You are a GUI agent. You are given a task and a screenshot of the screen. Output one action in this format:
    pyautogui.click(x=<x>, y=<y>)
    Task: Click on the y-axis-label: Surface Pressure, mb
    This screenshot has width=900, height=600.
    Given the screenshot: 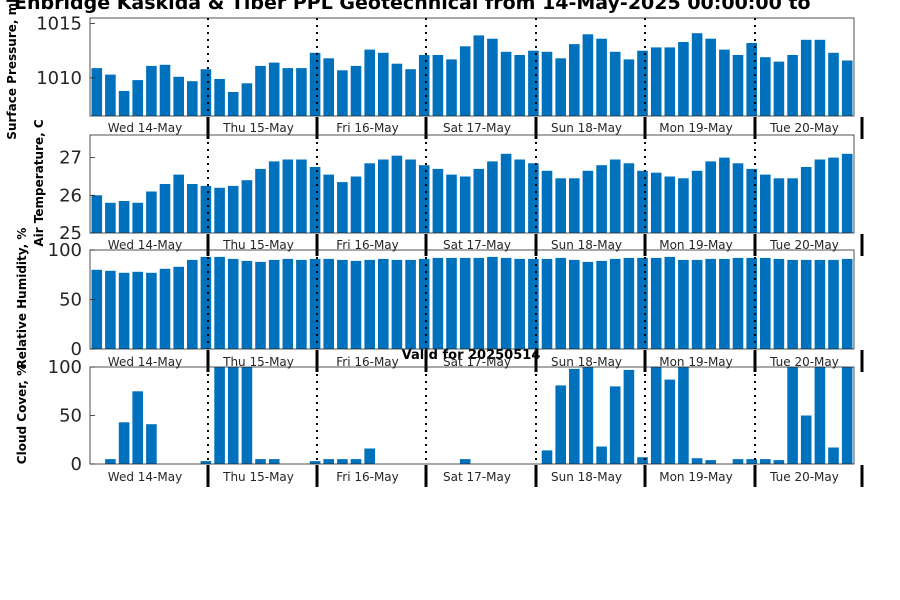 What is the action you would take?
    pyautogui.click(x=12, y=70)
    